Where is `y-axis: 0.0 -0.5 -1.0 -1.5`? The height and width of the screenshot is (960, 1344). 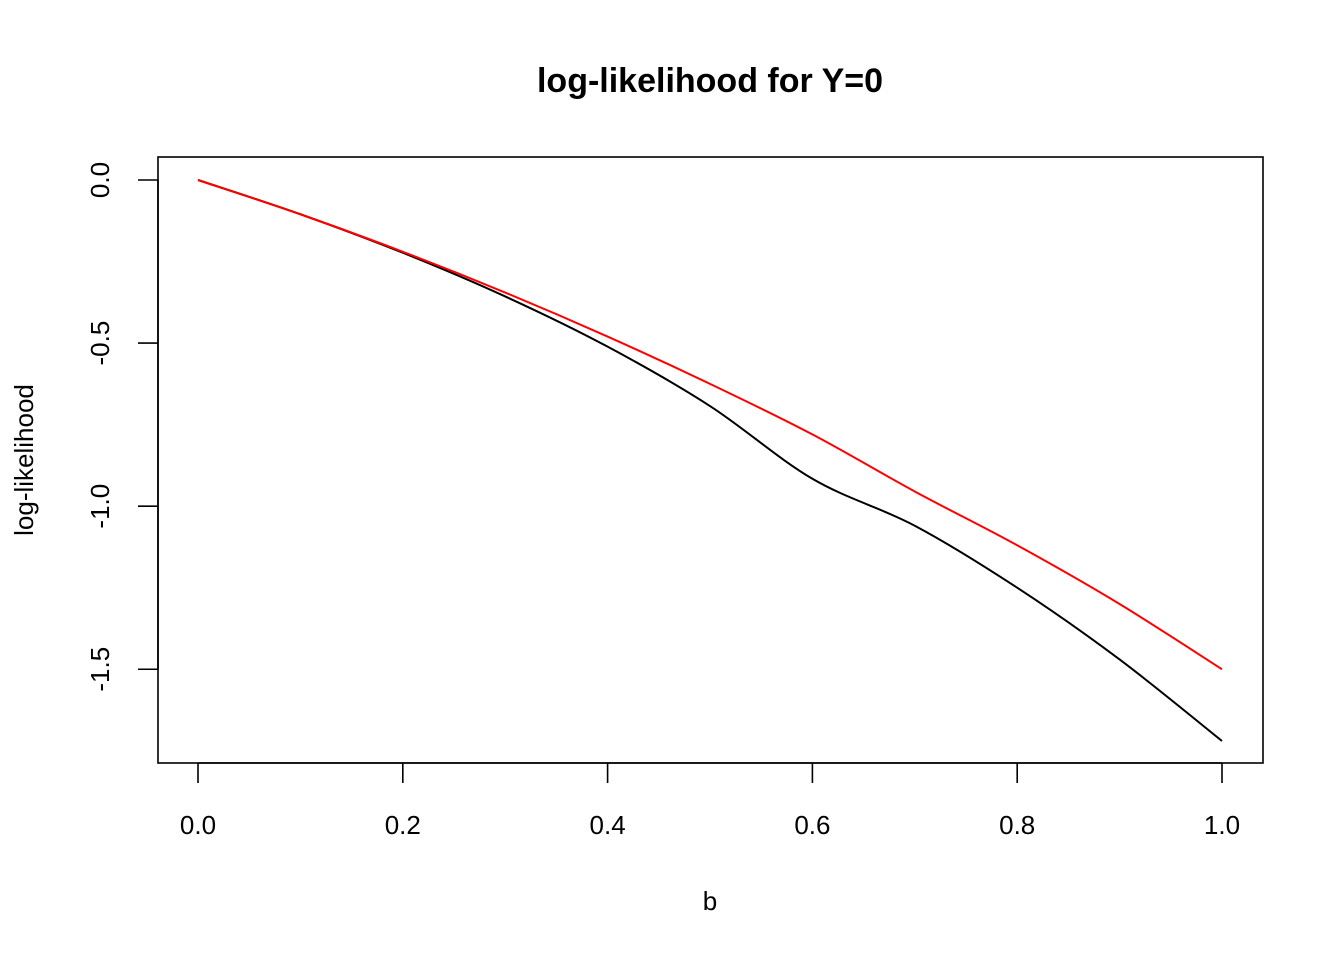
y-axis: 0.0 -0.5 -1.0 -1.5 is located at coordinates (122, 427).